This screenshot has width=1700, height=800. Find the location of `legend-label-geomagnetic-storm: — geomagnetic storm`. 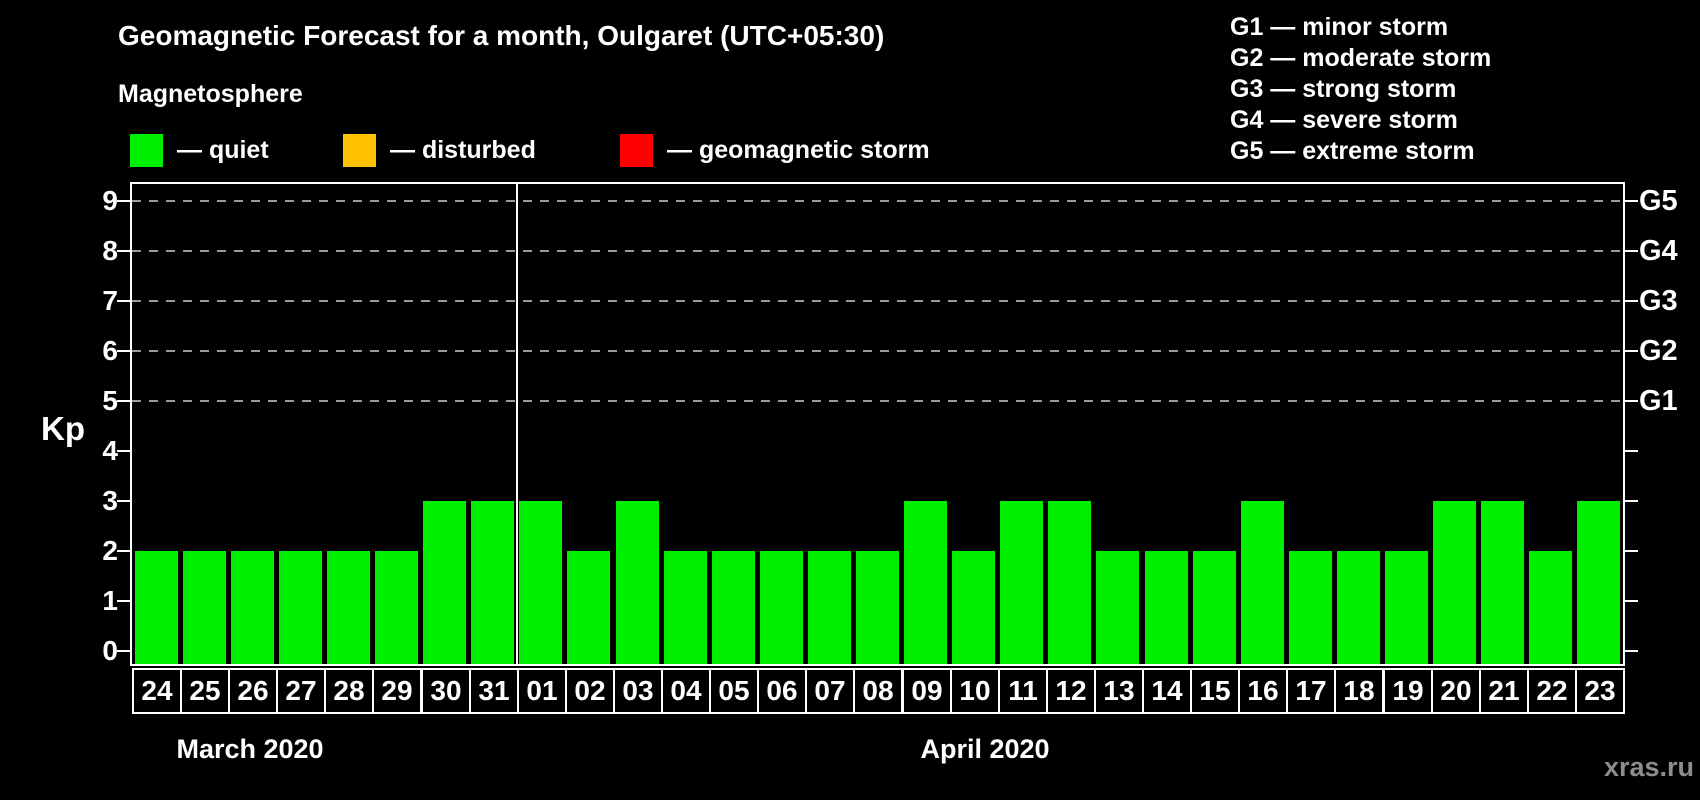

legend-label-geomagnetic-storm: — geomagnetic storm is located at coordinates (798, 149).